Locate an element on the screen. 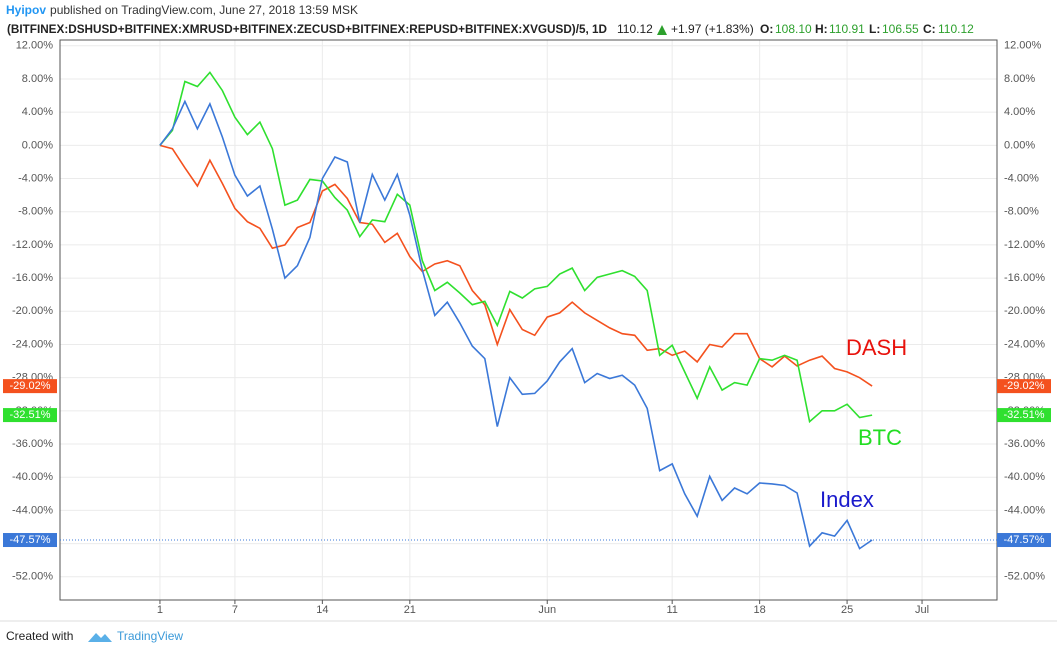 This screenshot has width=1057, height=660. ohlc-label: L: is located at coordinates (874, 29).